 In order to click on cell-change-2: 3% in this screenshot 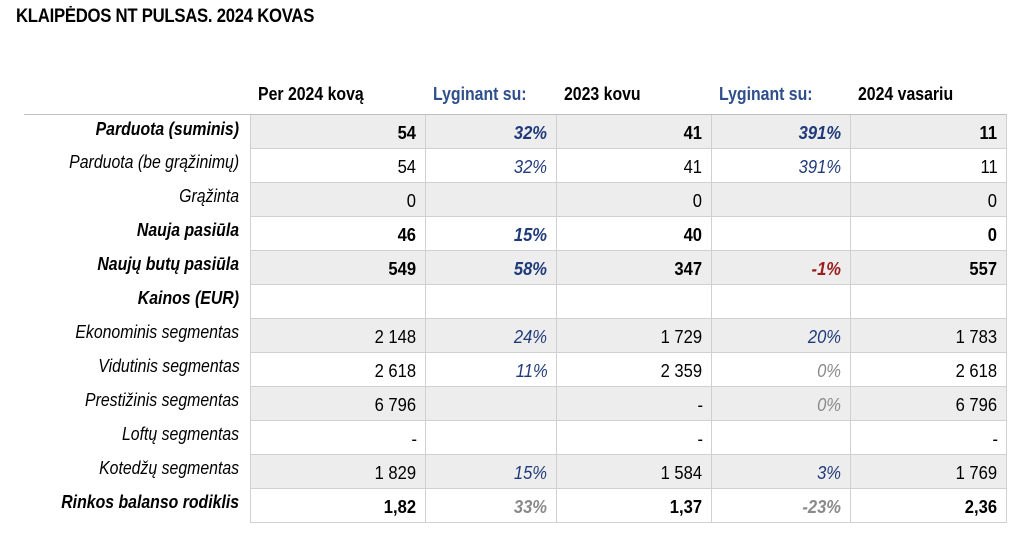, I will do `click(780, 471)`.